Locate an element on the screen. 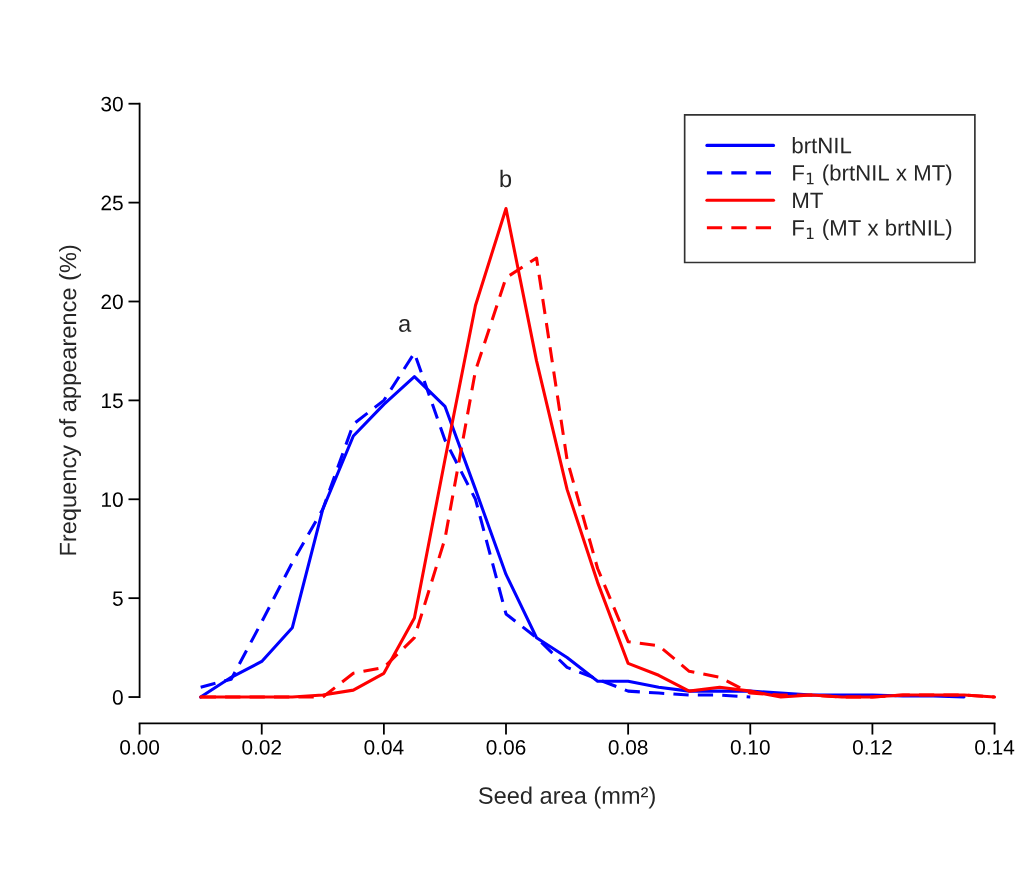 This screenshot has width=1019, height=879. x-tick-label: 0.12 is located at coordinates (872, 747).